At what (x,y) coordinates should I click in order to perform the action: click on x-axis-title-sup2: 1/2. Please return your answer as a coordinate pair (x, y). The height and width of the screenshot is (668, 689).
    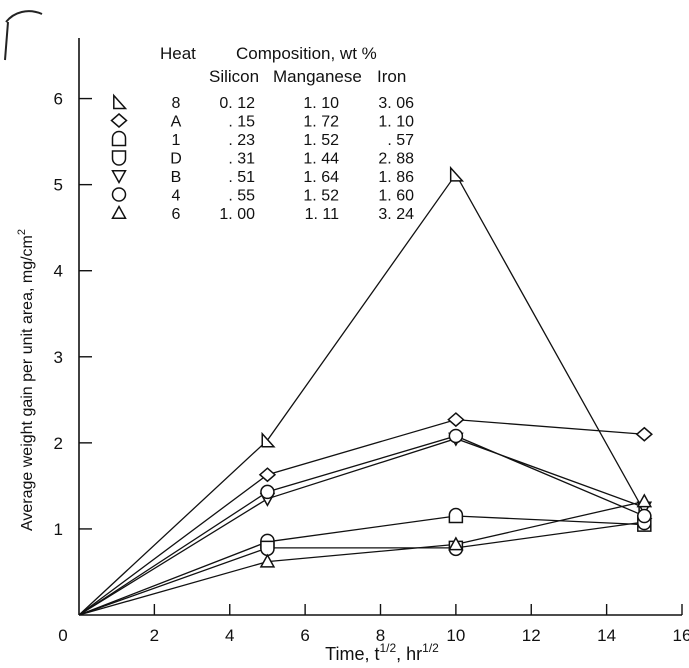
    Looking at the image, I should click on (430, 648).